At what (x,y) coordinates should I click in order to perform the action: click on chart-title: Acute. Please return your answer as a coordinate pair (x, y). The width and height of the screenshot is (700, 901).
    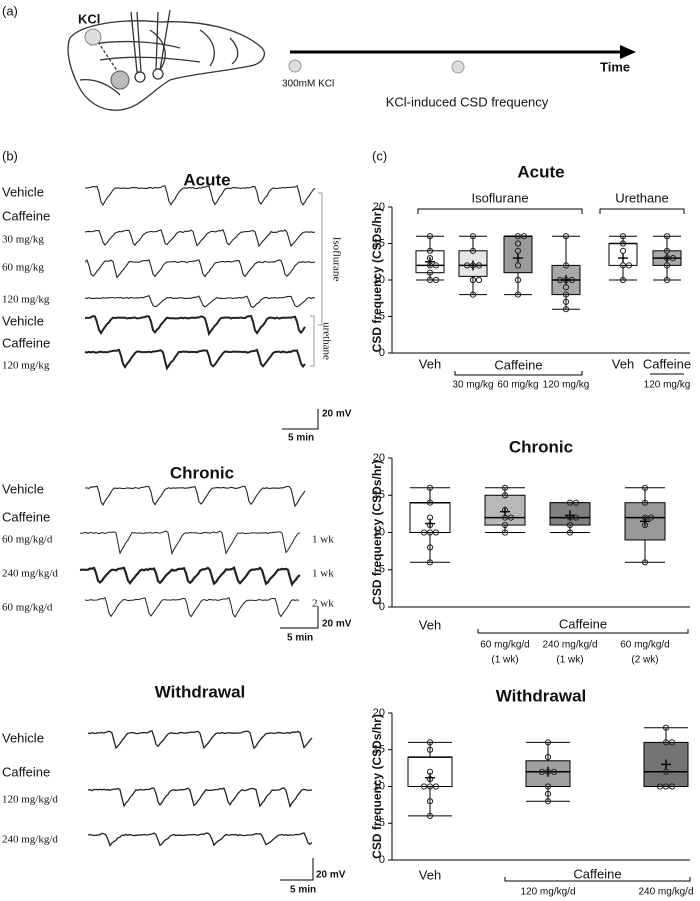
    Looking at the image, I should click on (540, 171).